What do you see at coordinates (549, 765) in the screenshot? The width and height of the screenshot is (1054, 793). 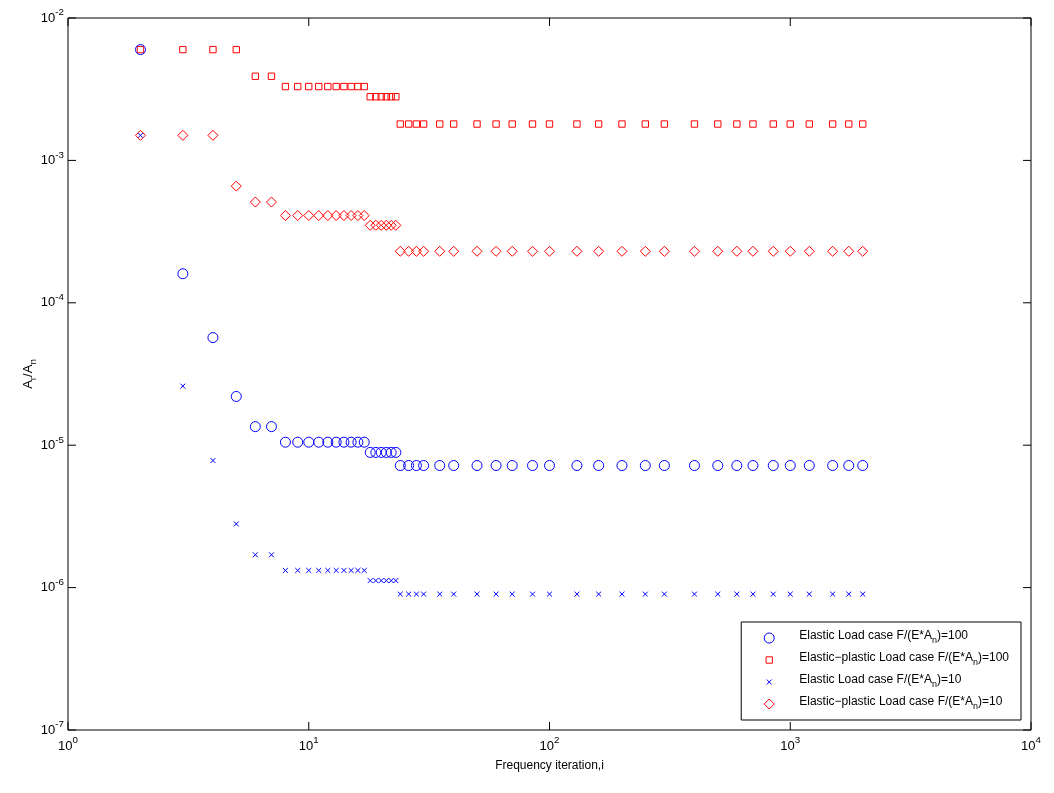 I see `x-axis-title: Frequency iteration,i` at bounding box center [549, 765].